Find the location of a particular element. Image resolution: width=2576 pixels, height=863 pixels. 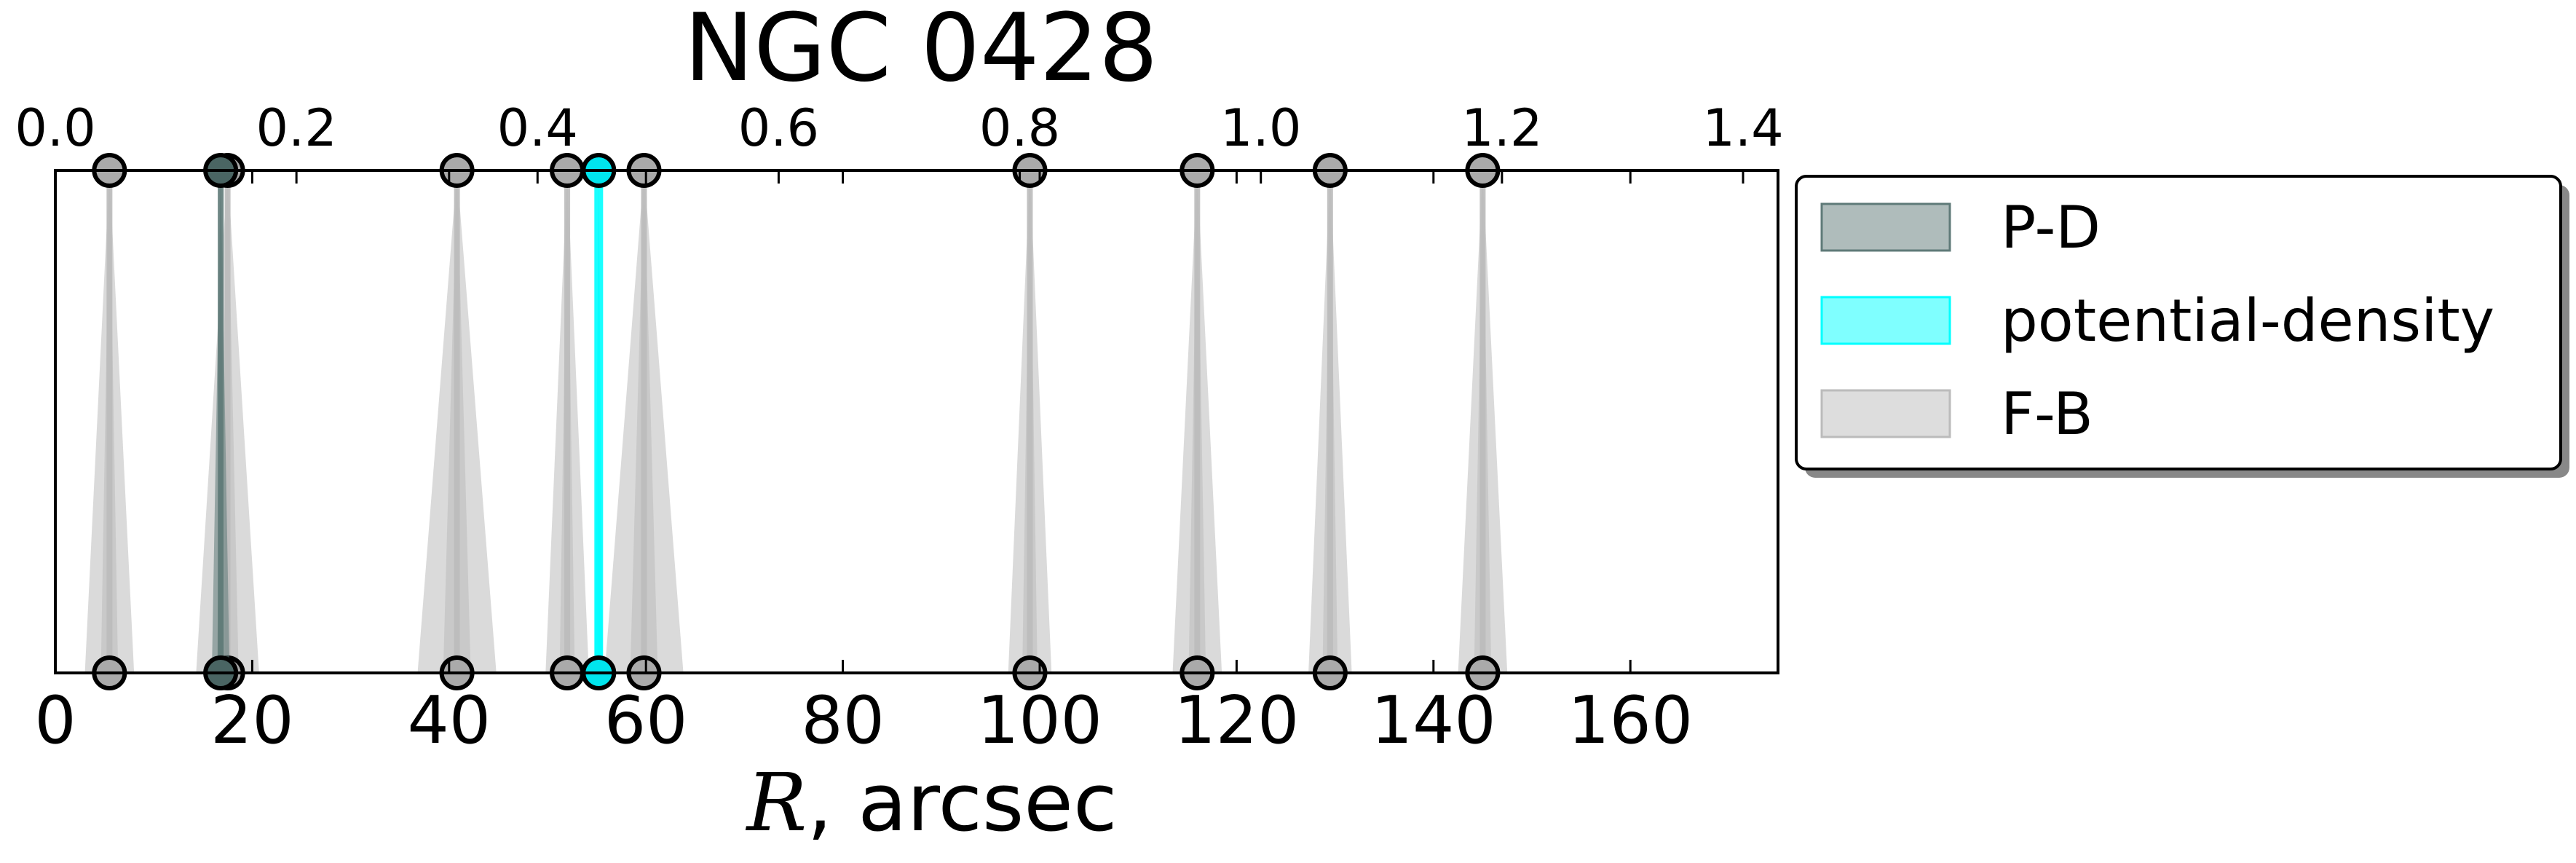

x-tick-label-3: 60 is located at coordinates (646, 720).